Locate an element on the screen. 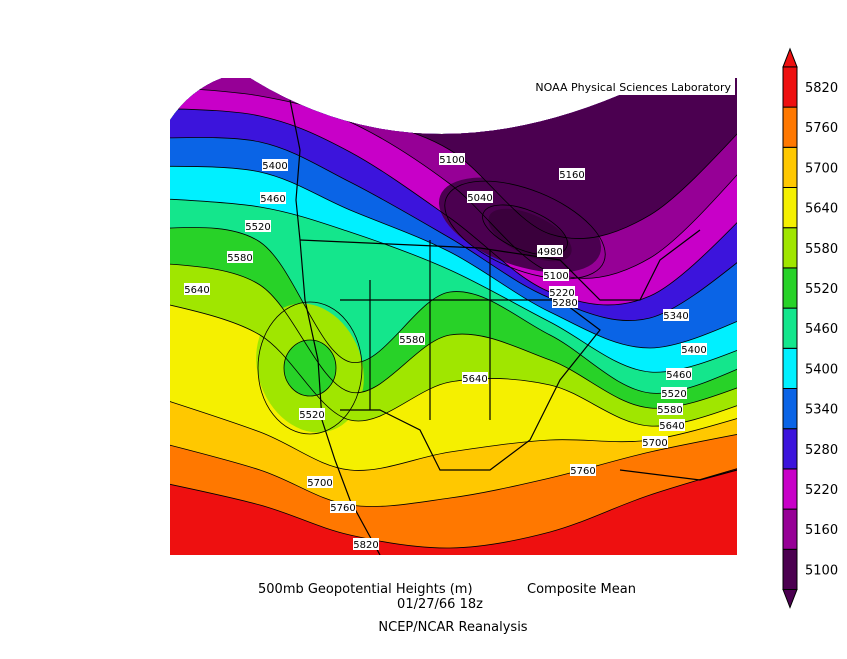  contour-label: 5340 is located at coordinates (675, 316).